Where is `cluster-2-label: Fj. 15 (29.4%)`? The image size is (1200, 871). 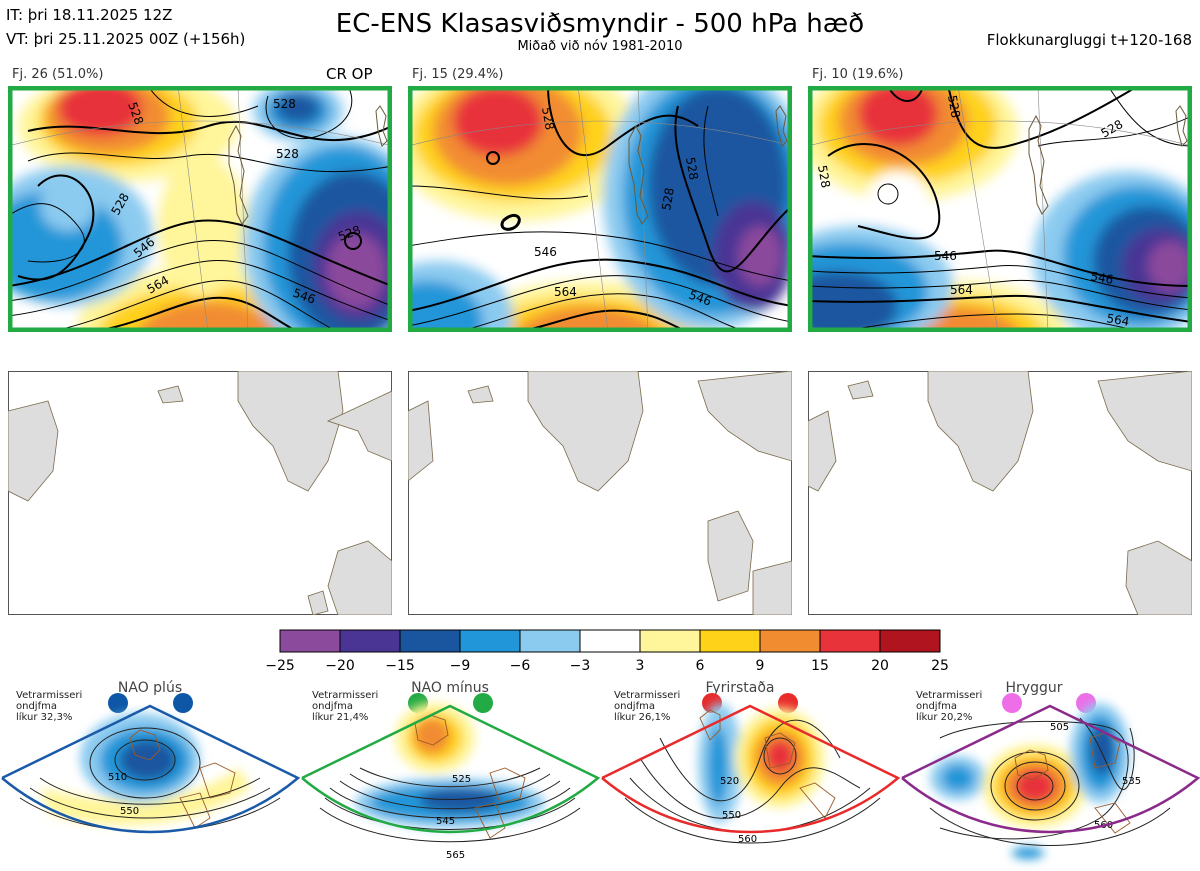
cluster-2-label: Fj. 15 (29.4%) is located at coordinates (458, 74).